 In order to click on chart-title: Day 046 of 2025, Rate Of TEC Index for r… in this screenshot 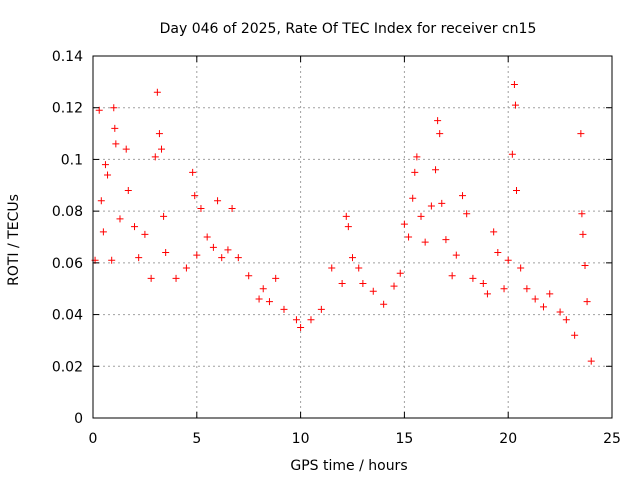, I will do `click(348, 29)`.